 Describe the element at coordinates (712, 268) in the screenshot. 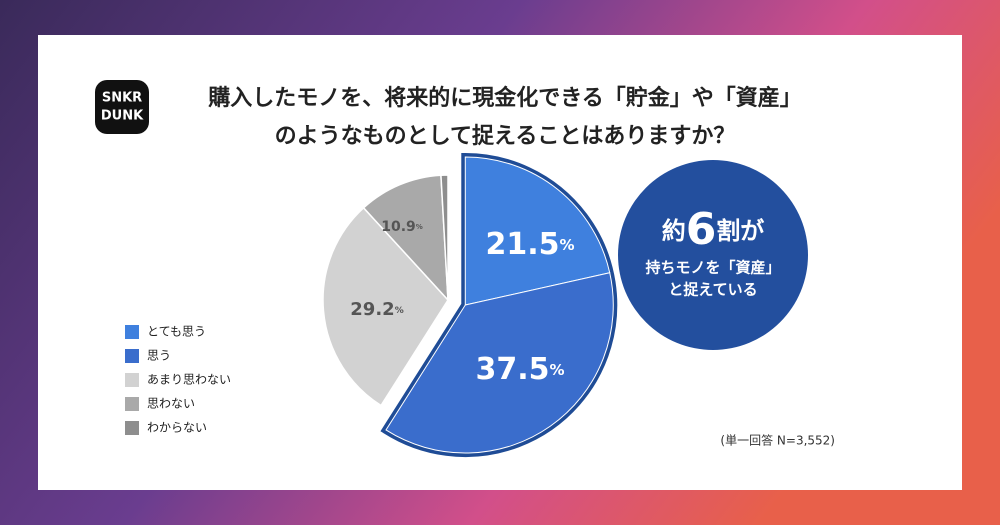

I see `callout-text: 持ちモノを「資産」` at that location.